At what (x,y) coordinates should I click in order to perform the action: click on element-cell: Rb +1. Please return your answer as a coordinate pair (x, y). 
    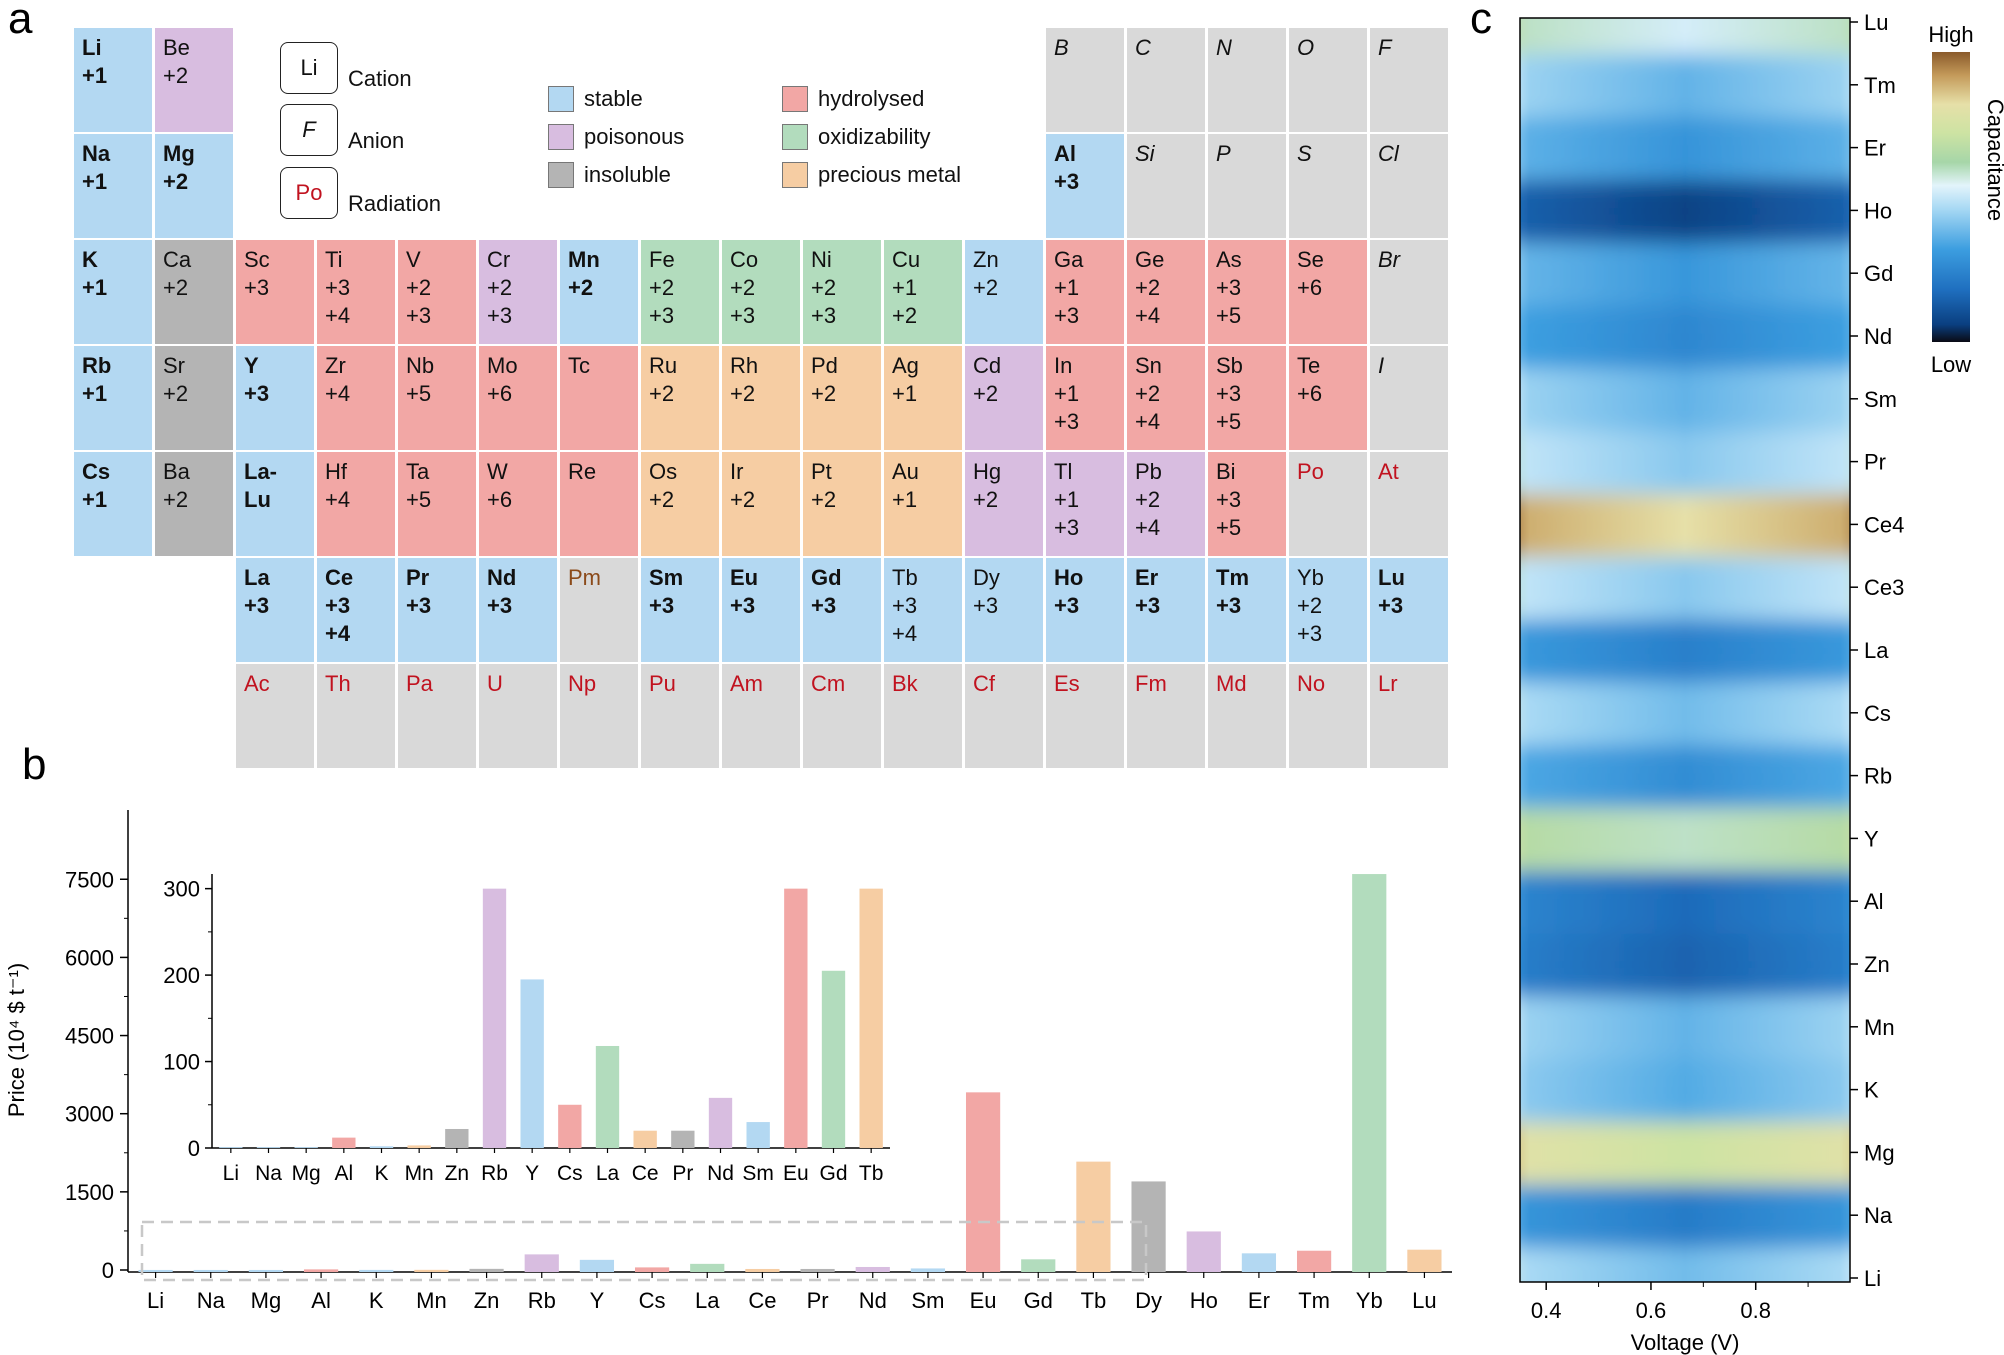
    Looking at the image, I should click on (113, 398).